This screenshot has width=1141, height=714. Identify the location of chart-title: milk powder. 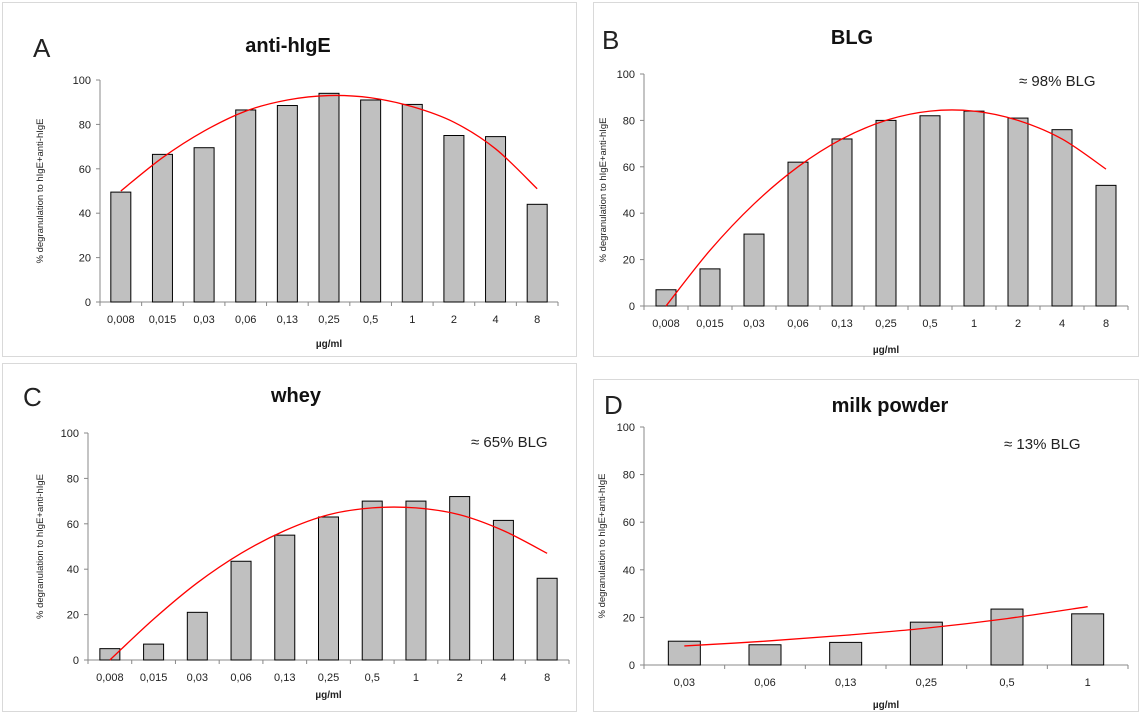
(890, 406).